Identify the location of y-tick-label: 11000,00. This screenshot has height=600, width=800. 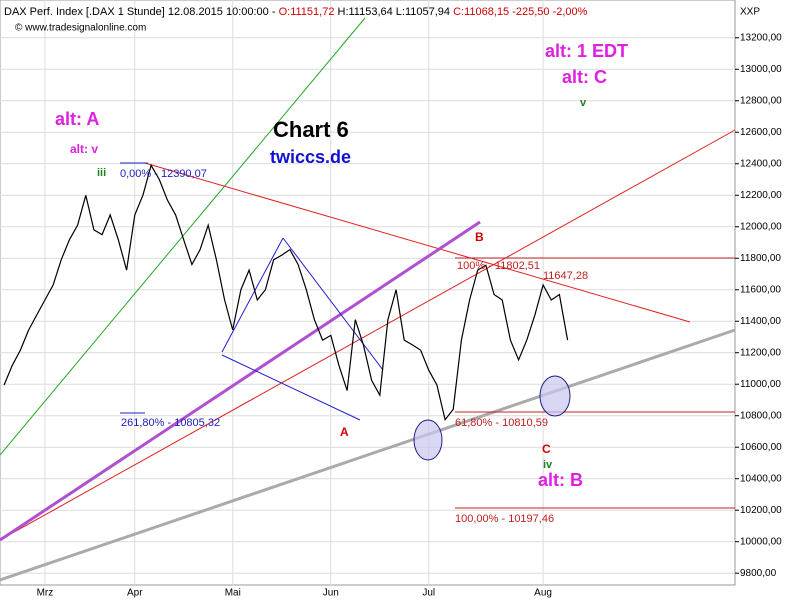
(760, 384).